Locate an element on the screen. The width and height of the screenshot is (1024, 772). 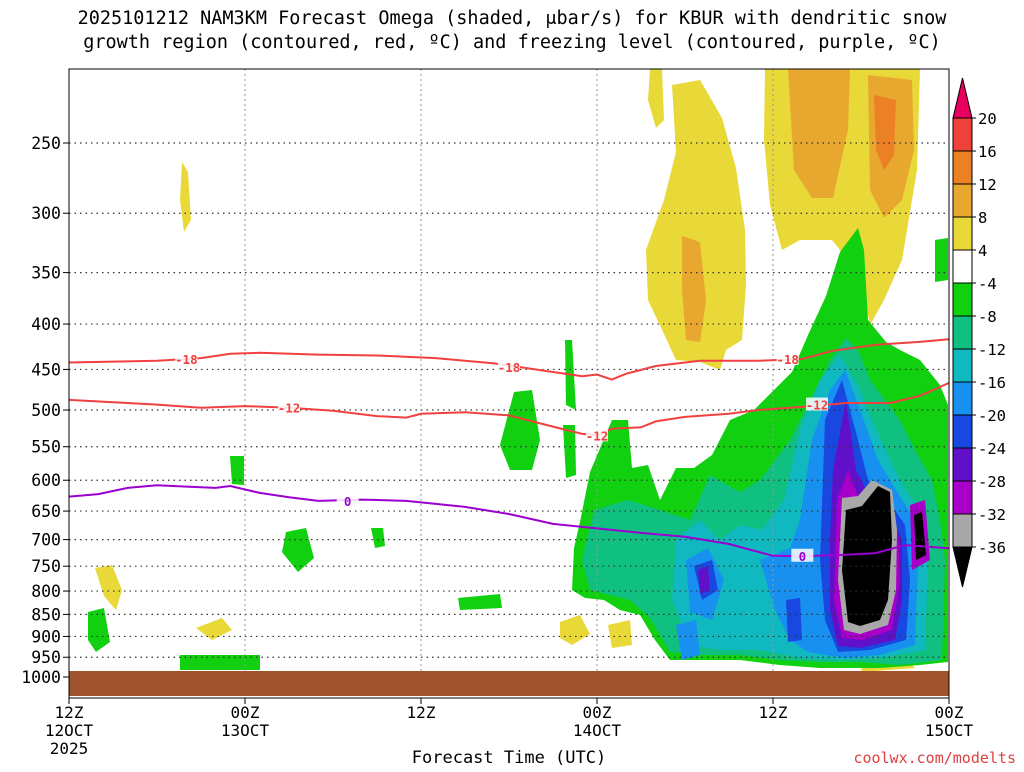
y-tick-label: 350 is located at coordinates (46, 273).